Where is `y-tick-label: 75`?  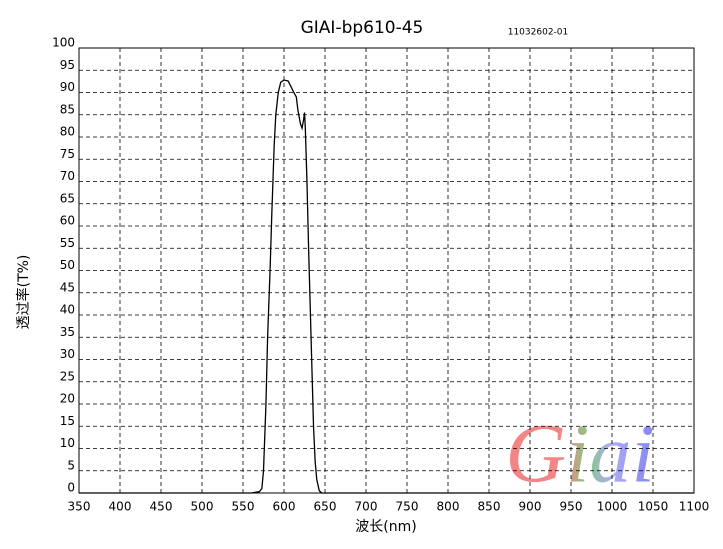
y-tick-label: 75 is located at coordinates (67, 154).